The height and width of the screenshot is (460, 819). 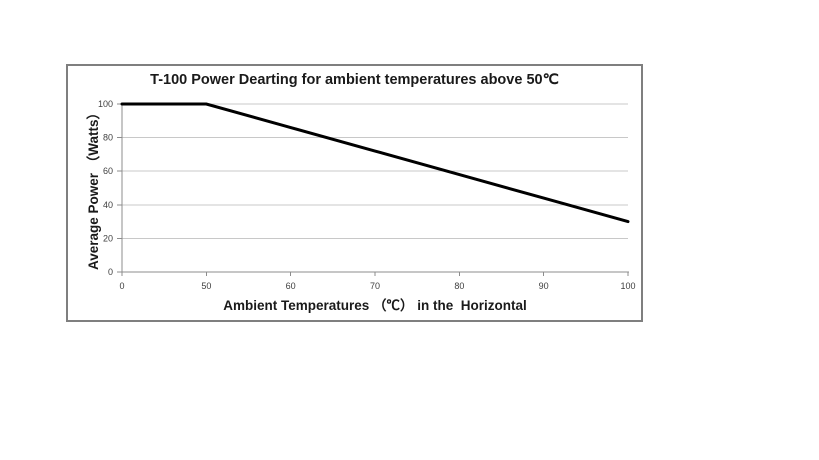 What do you see at coordinates (544, 286) in the screenshot?
I see `x-tick-label: 90` at bounding box center [544, 286].